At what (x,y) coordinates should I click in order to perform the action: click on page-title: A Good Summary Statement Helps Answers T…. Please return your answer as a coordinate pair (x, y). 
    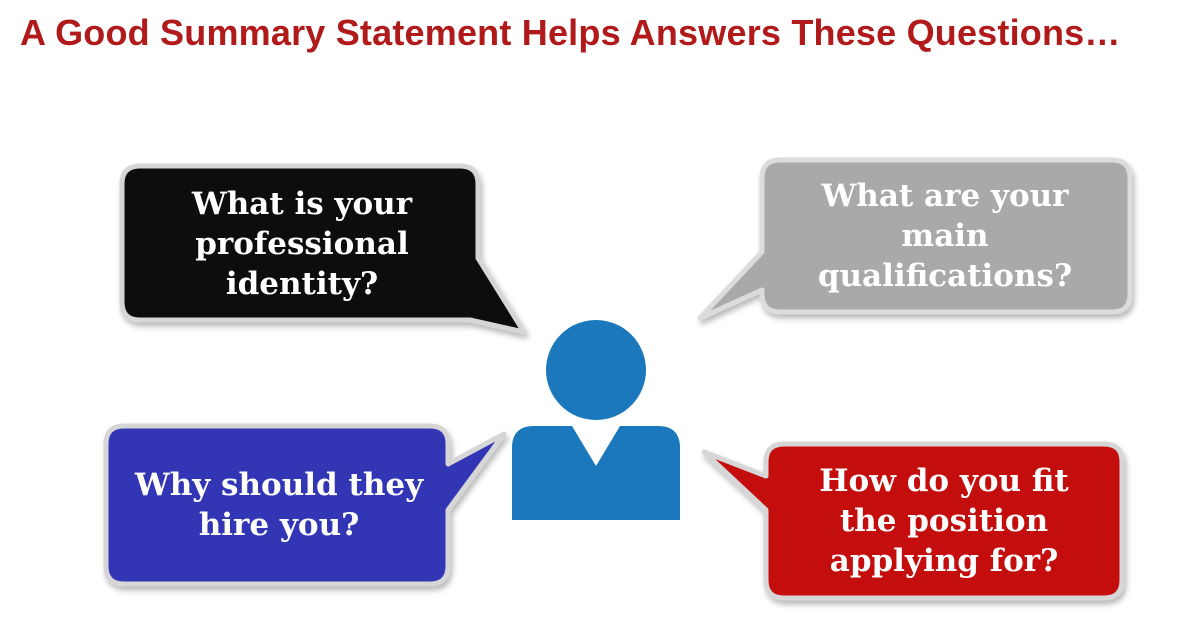
    Looking at the image, I should click on (570, 32).